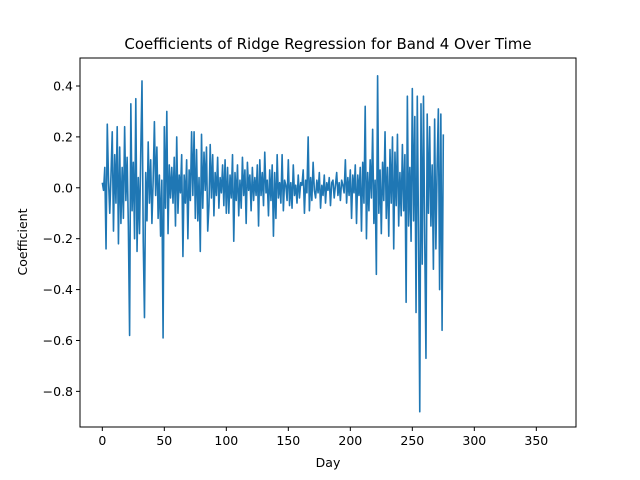  What do you see at coordinates (58, 289) in the screenshot?
I see `y-tick-label: −0.4` at bounding box center [58, 289].